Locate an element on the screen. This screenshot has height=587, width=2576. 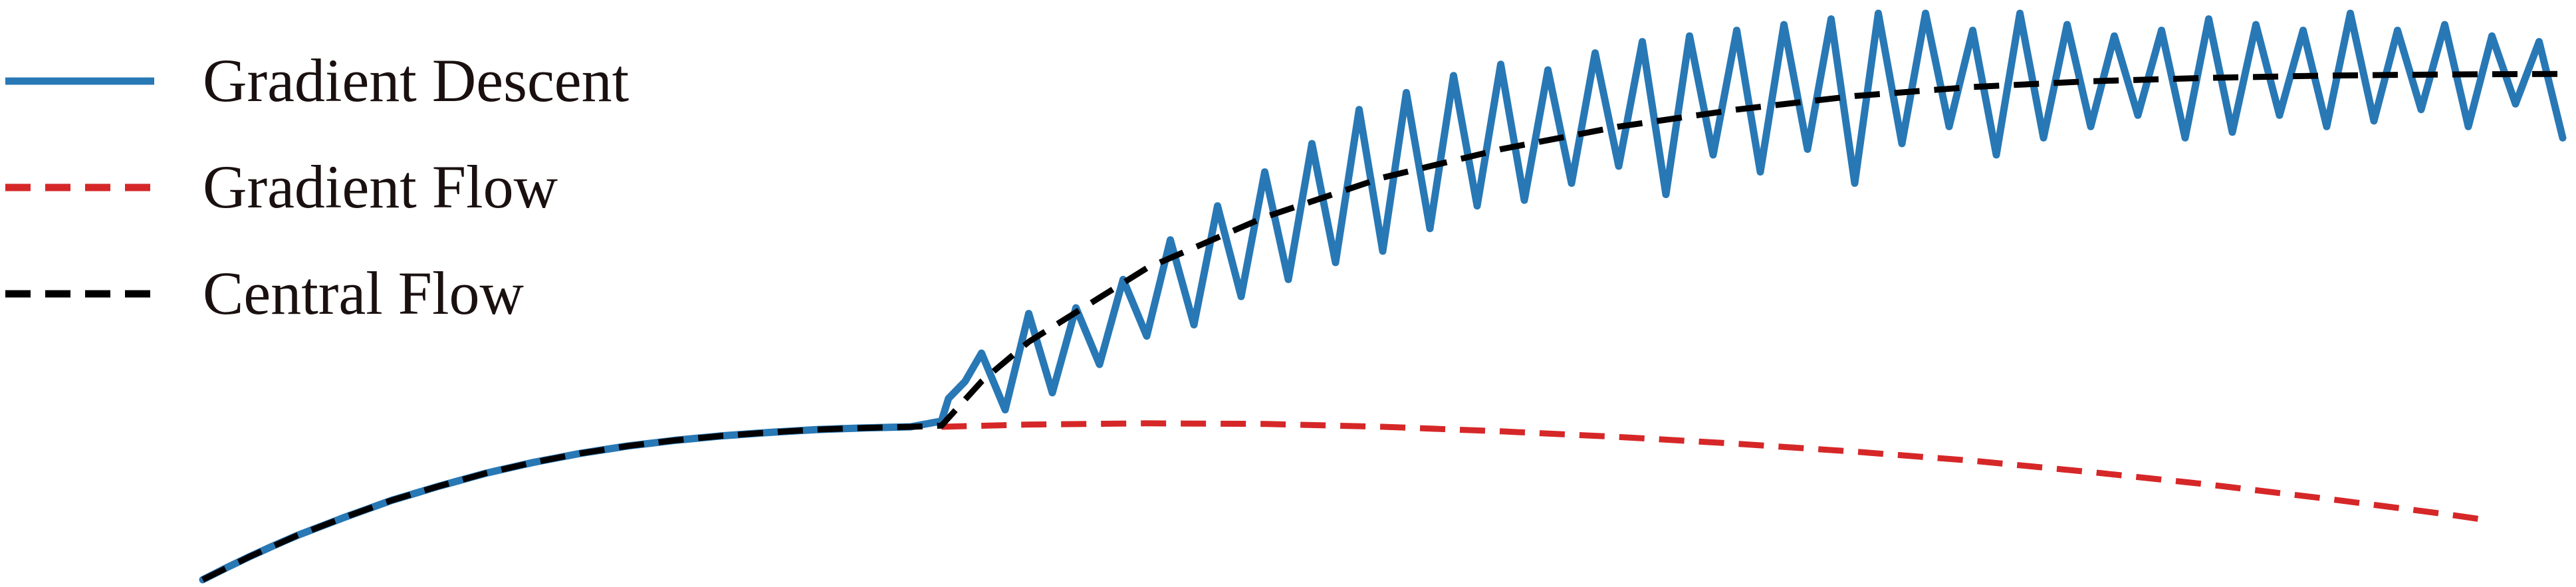
legend-item-central-flow: Central Flow is located at coordinates (265, 293).